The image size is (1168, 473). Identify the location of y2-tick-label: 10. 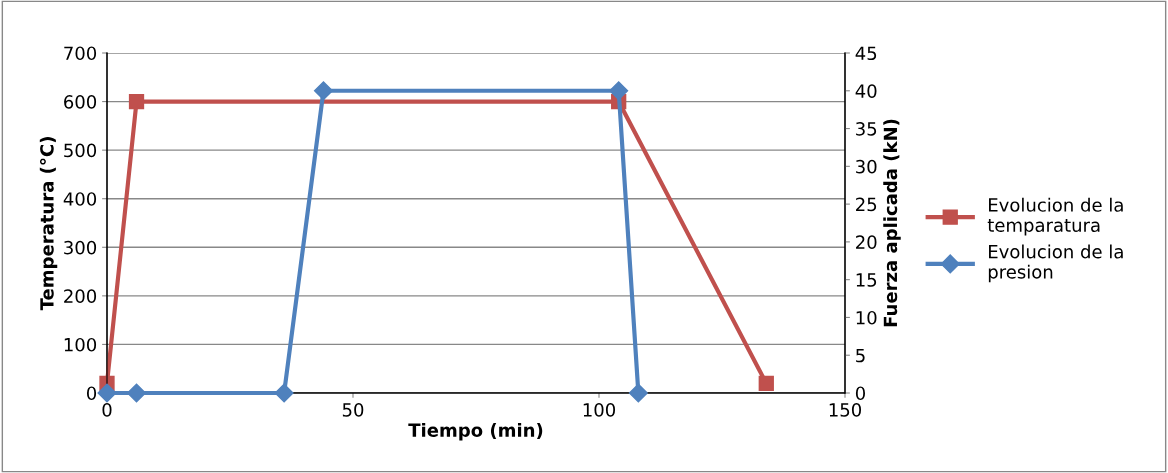
(866, 317).